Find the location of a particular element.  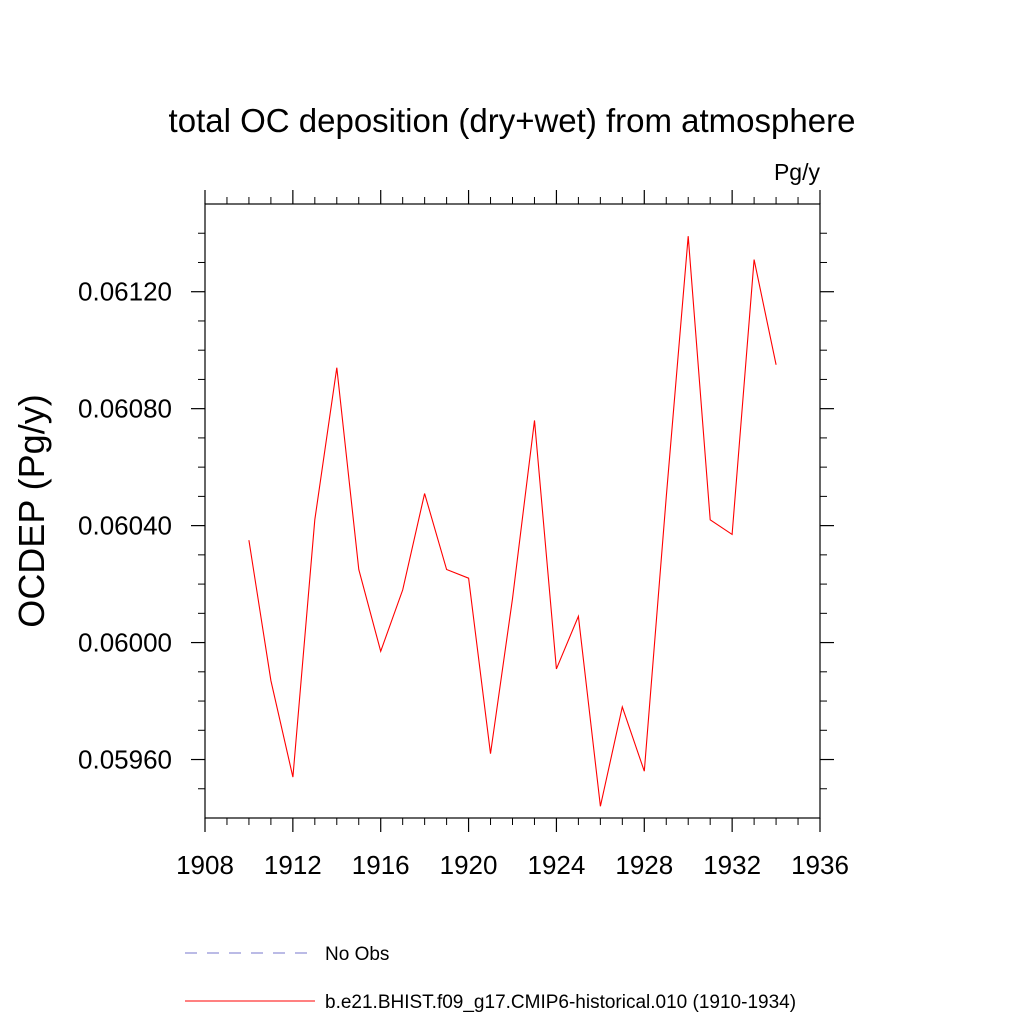

x-tick-label: 1936 is located at coordinates (820, 865).